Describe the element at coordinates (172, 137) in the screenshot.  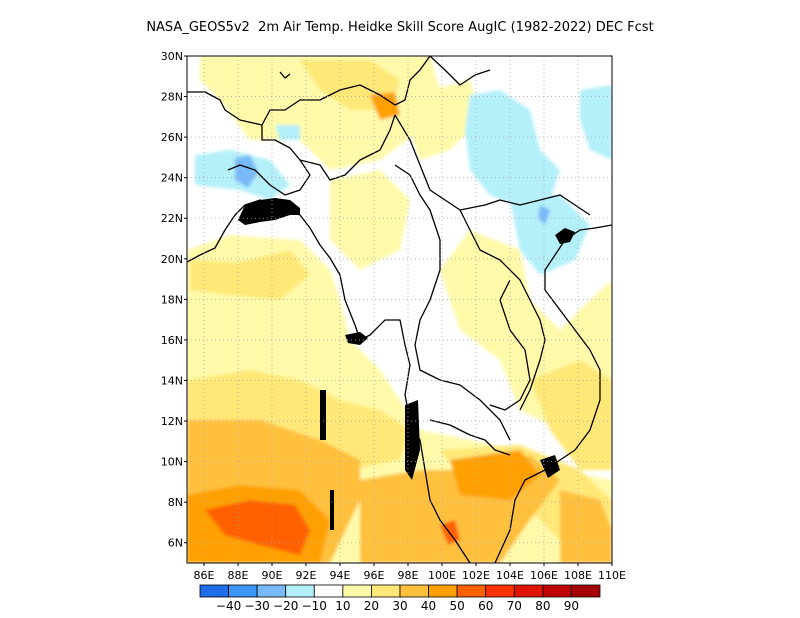
I see `lat-tick-label: 26N` at that location.